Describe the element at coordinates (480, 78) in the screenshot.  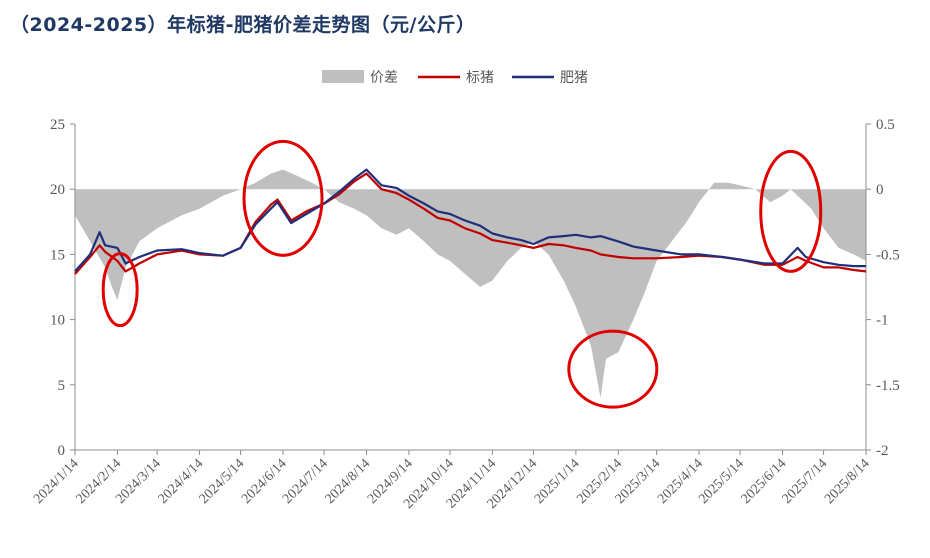
I see `legend-label-standard-pig: 标猪` at that location.